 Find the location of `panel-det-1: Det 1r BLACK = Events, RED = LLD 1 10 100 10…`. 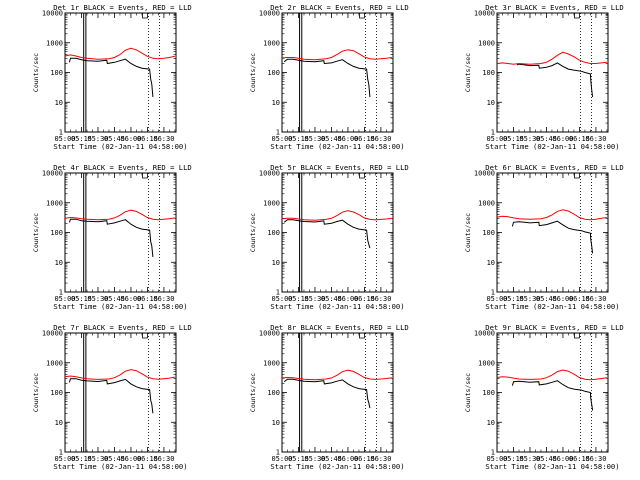

panel-det-1: Det 1r BLACK = Events, RED = LLD 1 10 100 10… is located at coordinates (112, 77).